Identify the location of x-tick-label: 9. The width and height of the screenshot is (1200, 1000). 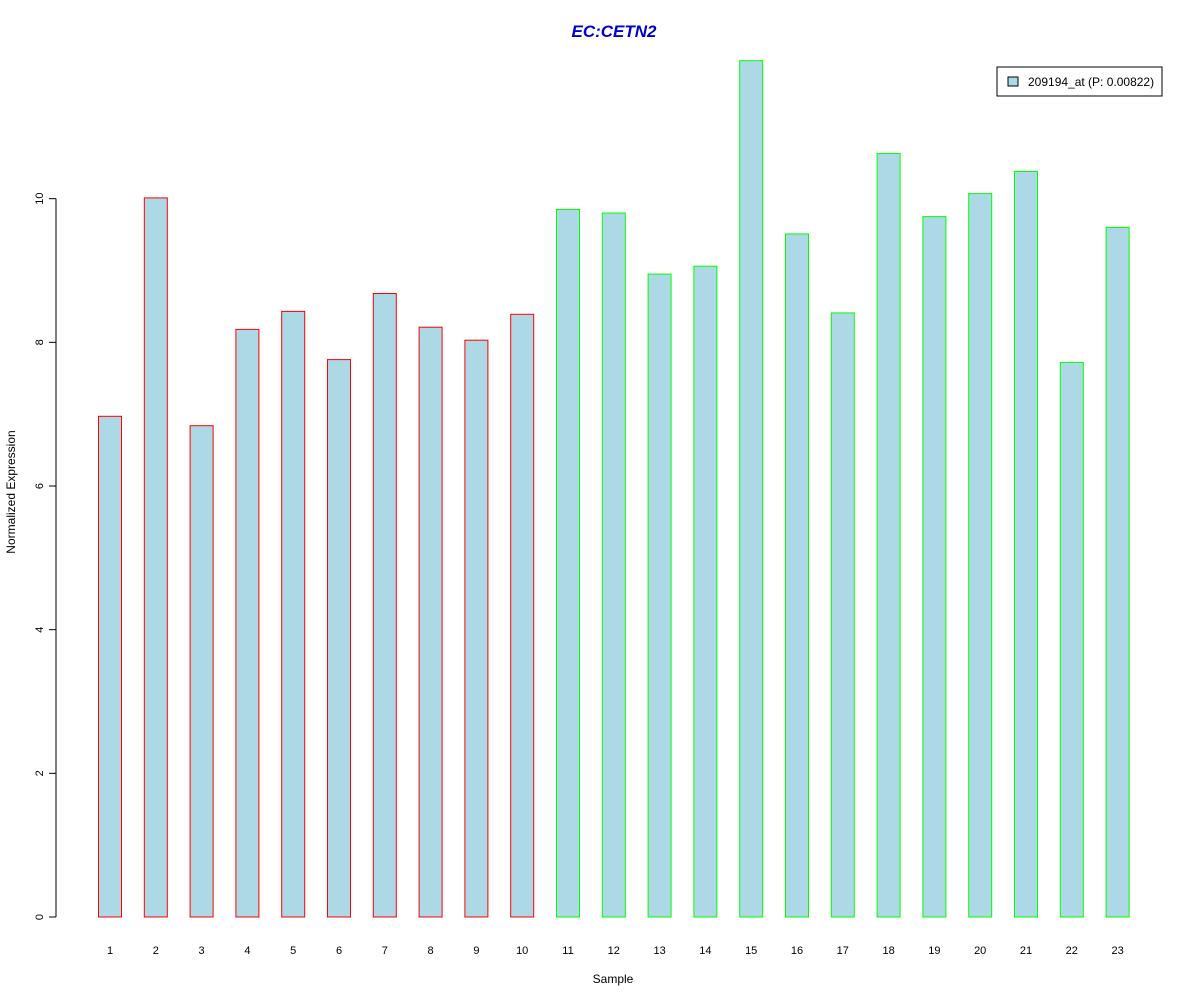
(476, 951).